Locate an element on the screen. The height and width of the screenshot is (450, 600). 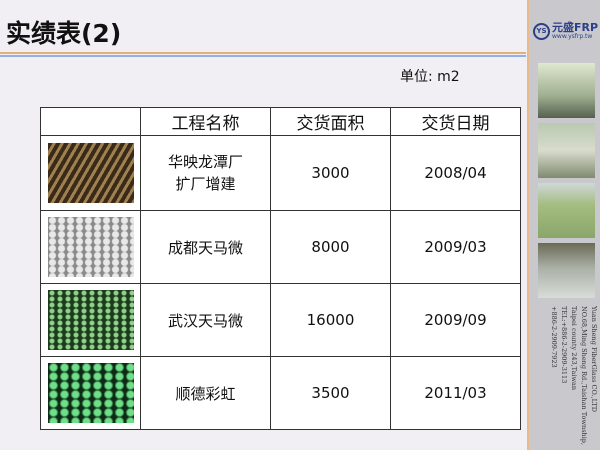
project-name: 武汉天马微 is located at coordinates (205, 320).